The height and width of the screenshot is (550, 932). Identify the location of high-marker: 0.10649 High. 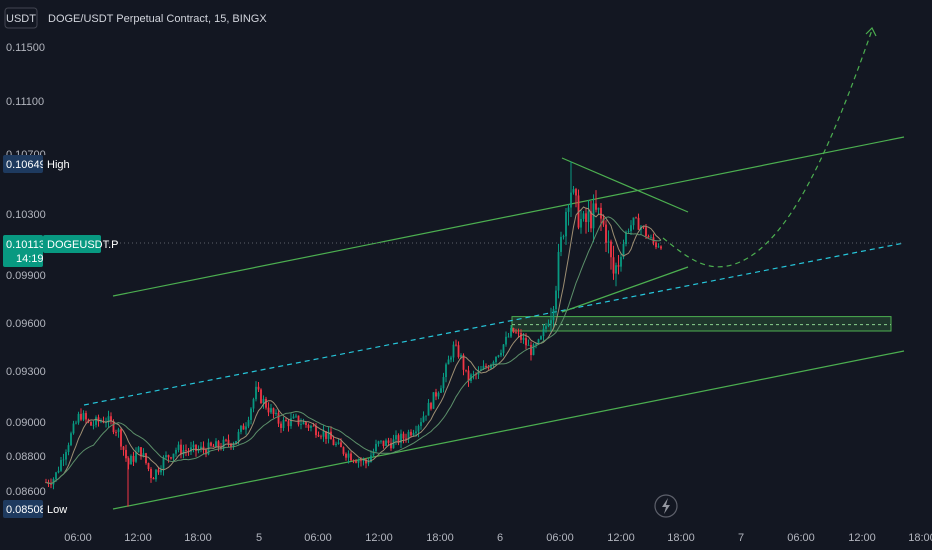
(36, 164).